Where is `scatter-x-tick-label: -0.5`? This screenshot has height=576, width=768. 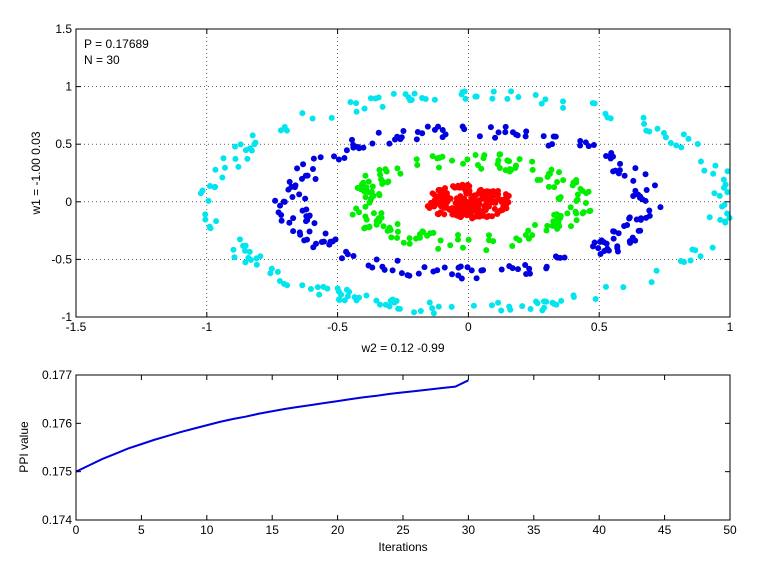 scatter-x-tick-label: -0.5 is located at coordinates (337, 327).